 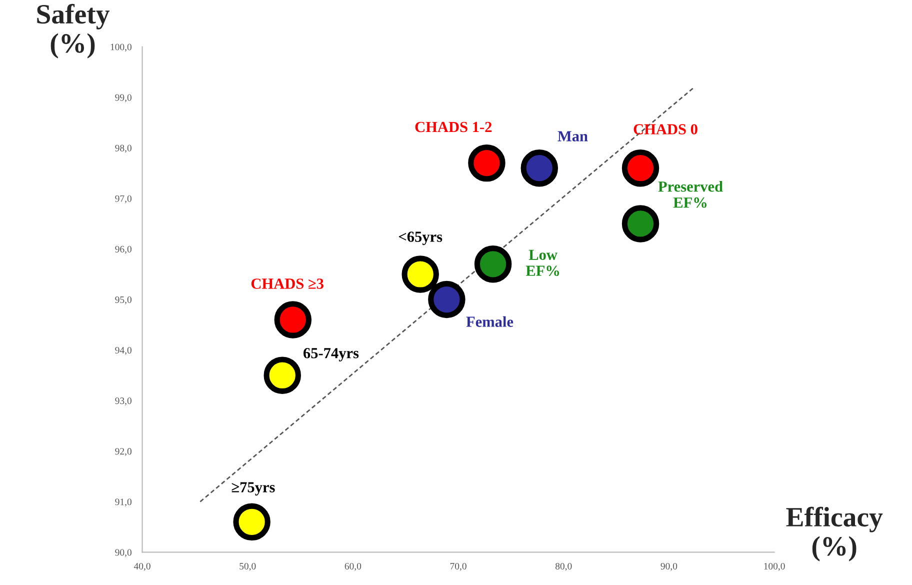 I want to click on annotation: Preserved EF%, so click(x=690, y=194).